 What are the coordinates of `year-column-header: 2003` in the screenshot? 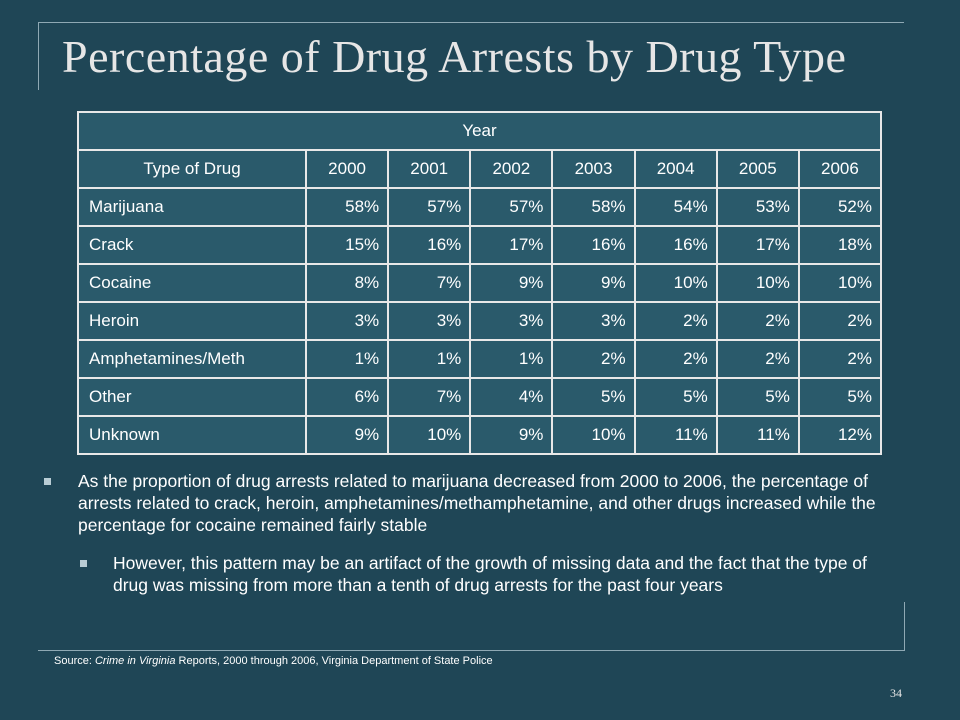 It's located at (593, 169).